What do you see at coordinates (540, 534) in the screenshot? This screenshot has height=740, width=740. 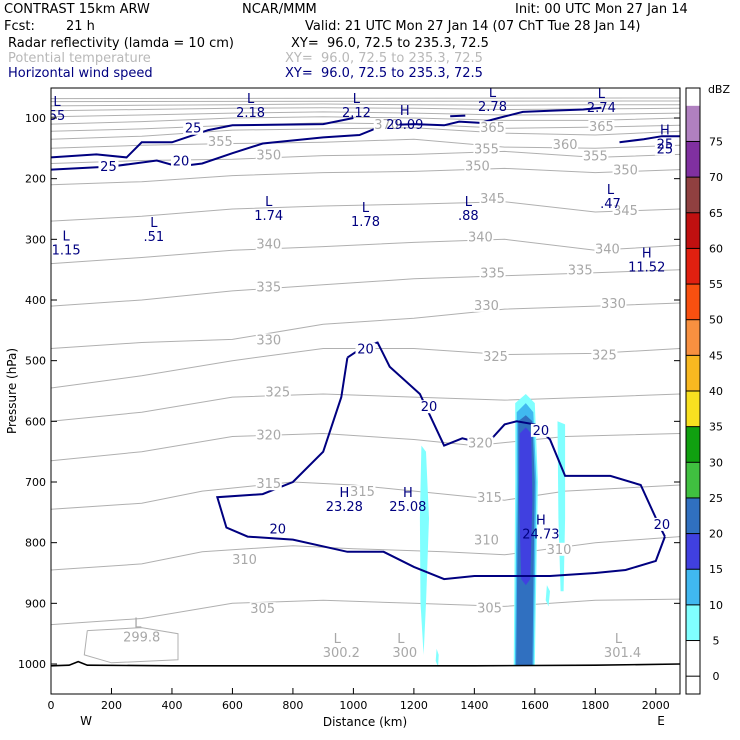 I see `extremum-value: 24.73` at bounding box center [540, 534].